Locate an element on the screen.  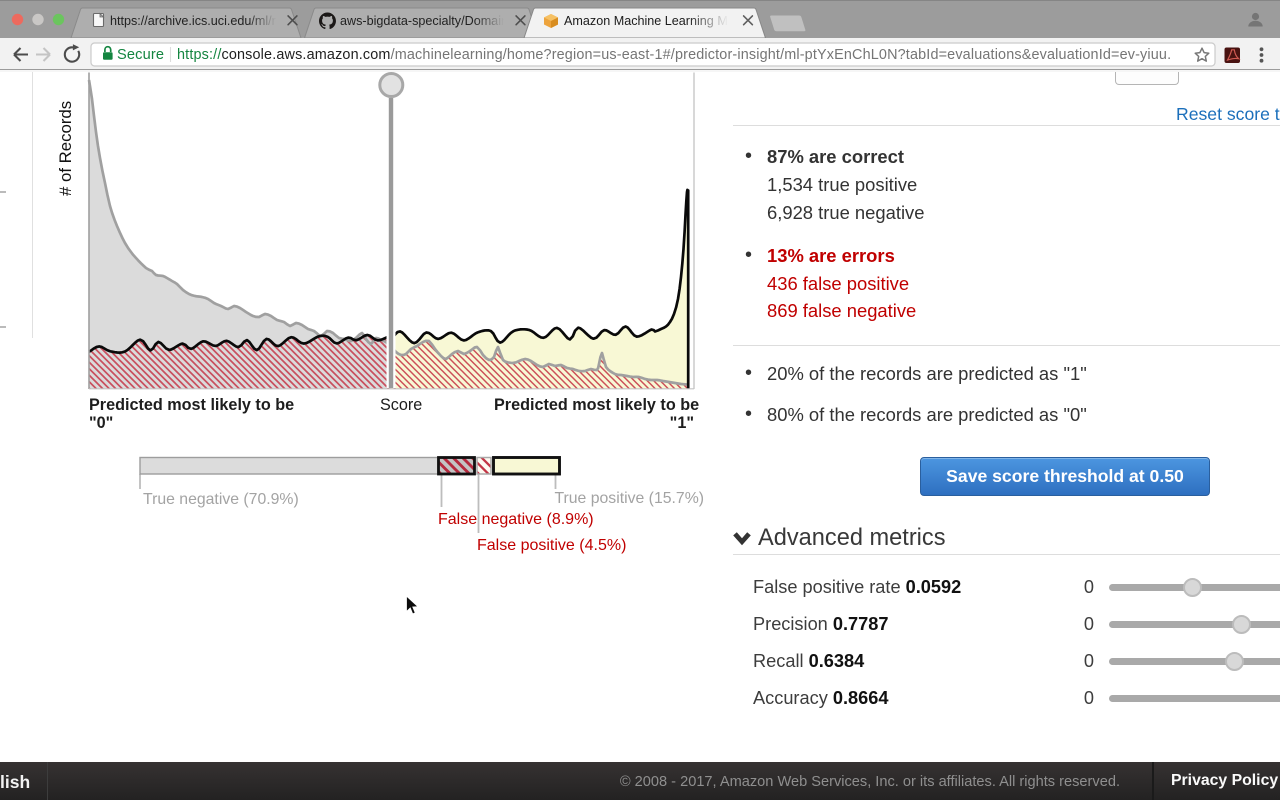
svg-text: aws-bigdata-specialty/Domain- is located at coordinates (426, 21).